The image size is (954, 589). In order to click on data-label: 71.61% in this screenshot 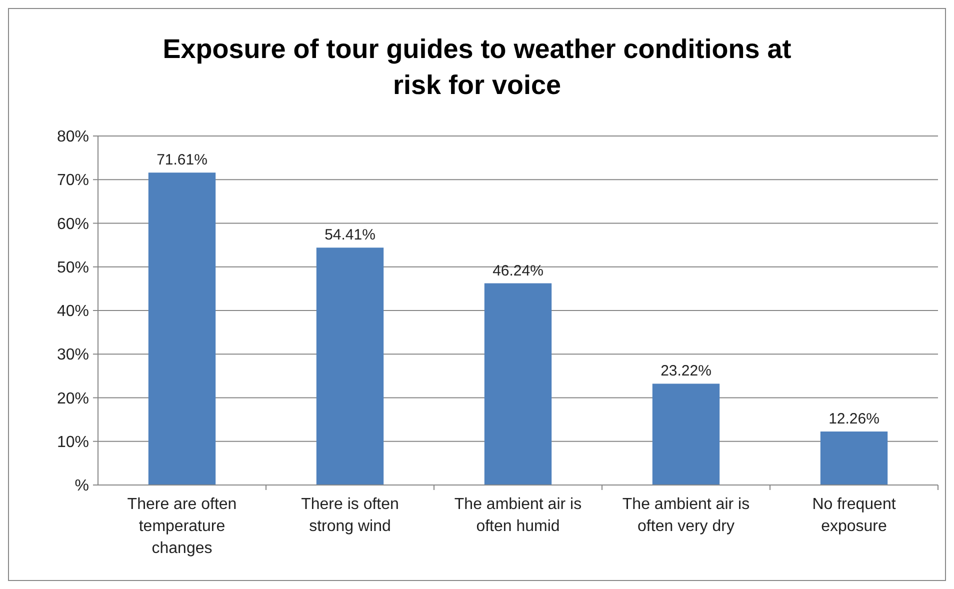, I will do `click(182, 160)`.